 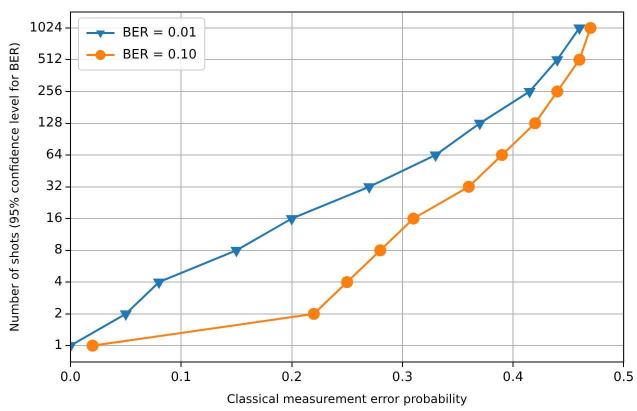 I want to click on x-axis-title: Classical measurement error probability, so click(x=347, y=399).